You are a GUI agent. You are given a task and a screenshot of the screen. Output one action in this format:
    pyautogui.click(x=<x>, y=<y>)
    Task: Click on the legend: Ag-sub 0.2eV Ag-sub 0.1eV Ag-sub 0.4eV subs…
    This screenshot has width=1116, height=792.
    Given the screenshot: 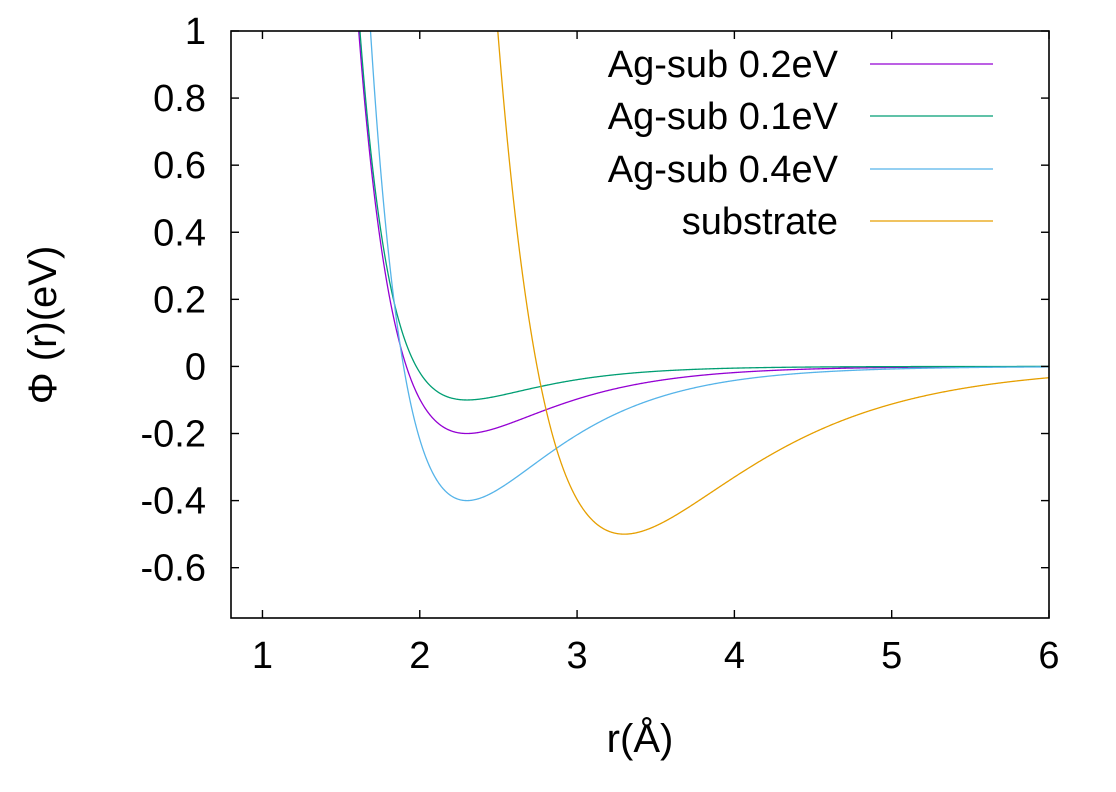 What is the action you would take?
    pyautogui.click(x=800, y=143)
    